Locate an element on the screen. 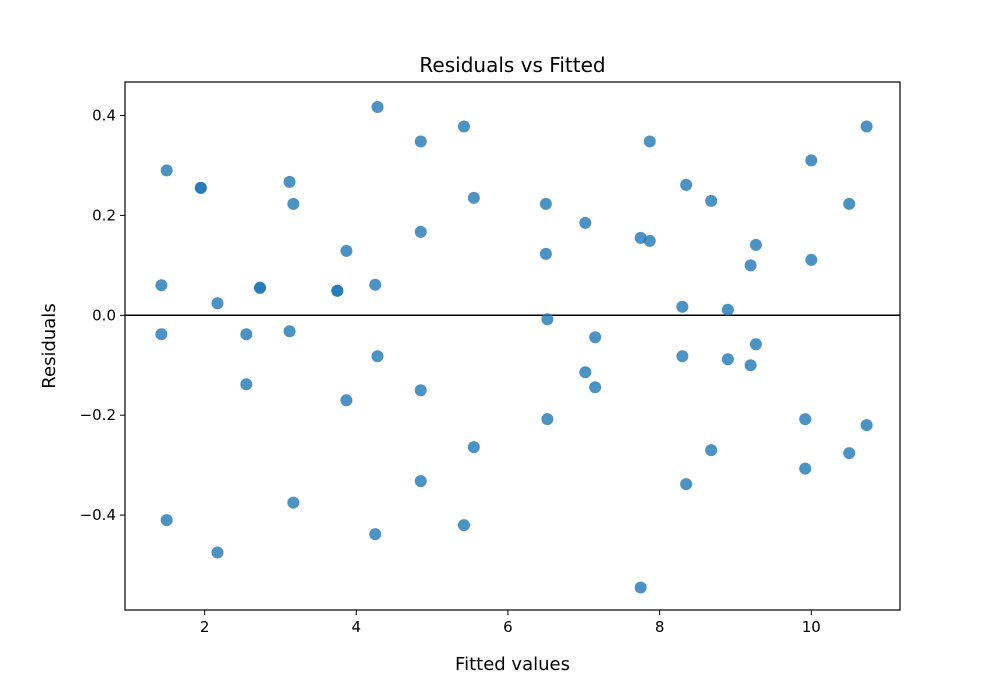 The image size is (1000, 688). y-tick-label: −0.2 is located at coordinates (98, 415).